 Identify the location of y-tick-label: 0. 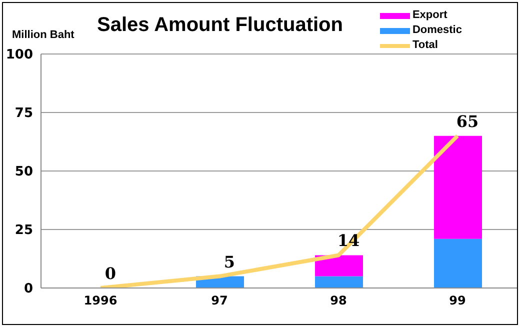
(28, 289).